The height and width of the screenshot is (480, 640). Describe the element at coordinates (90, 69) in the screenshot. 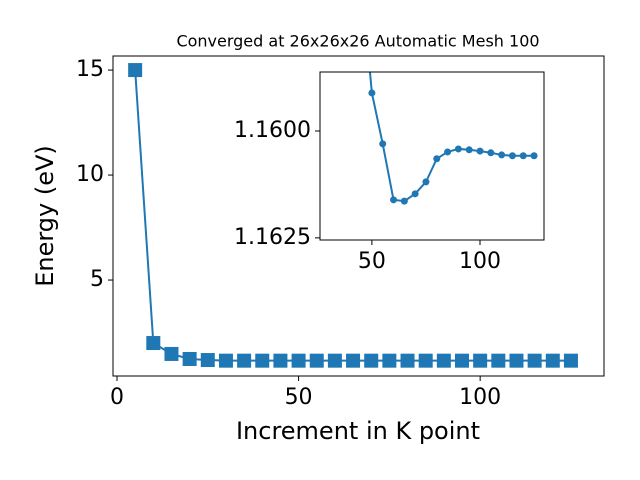

I see `y-tick-label: 15` at that location.